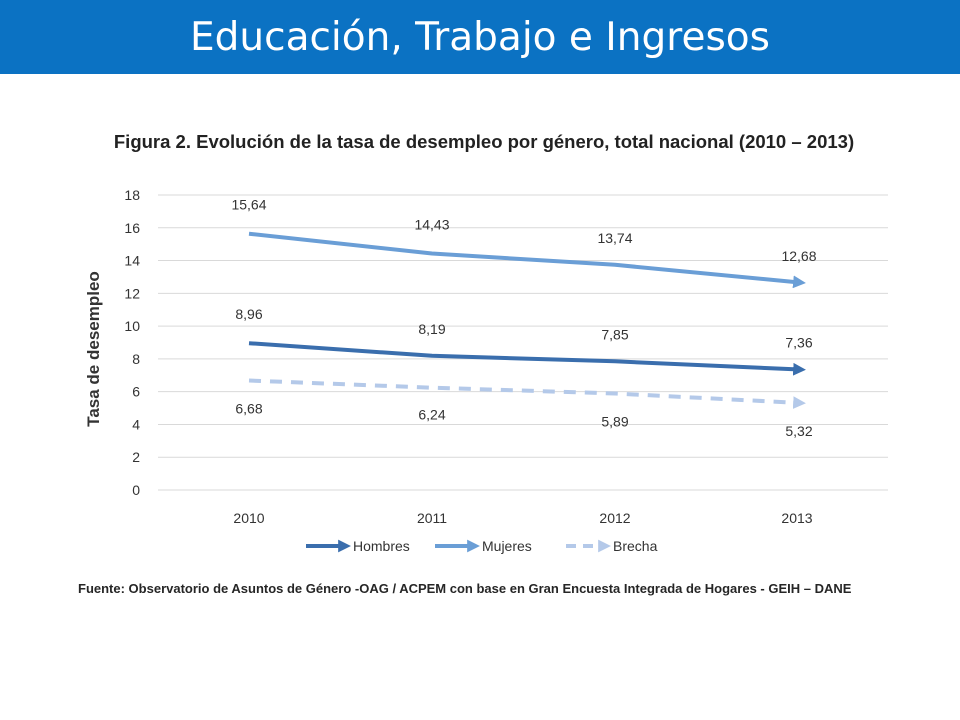  What do you see at coordinates (614, 334) in the screenshot?
I see `data-label: 7,85` at bounding box center [614, 334].